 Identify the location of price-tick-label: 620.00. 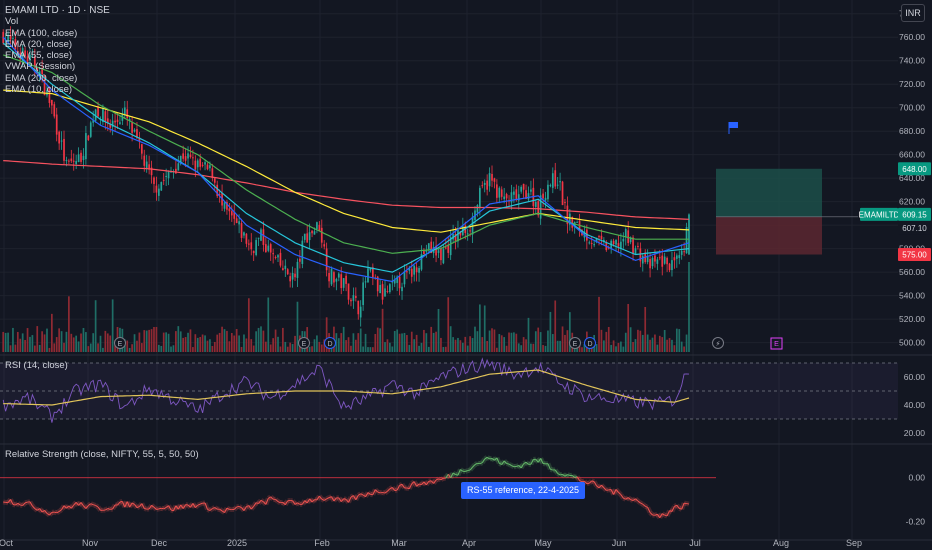
(912, 202).